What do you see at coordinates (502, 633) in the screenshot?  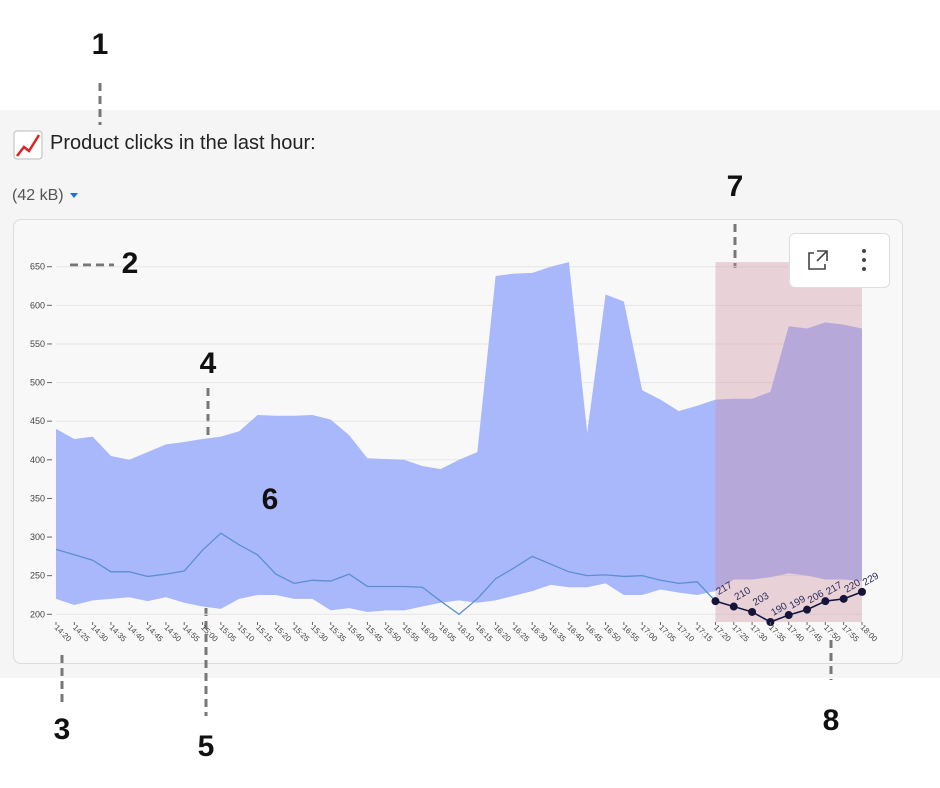 I see `x-tick-label: 16:20` at bounding box center [502, 633].